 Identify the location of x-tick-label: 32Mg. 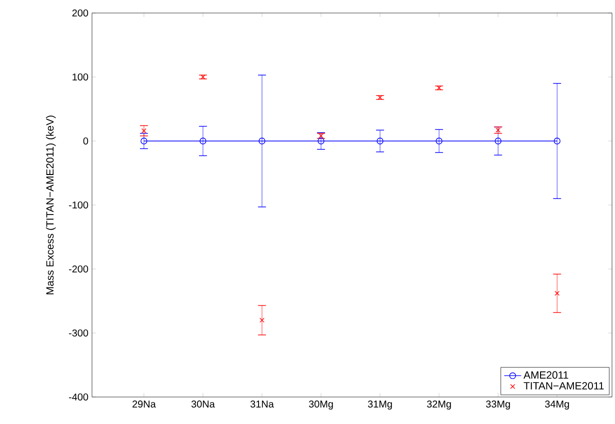
(438, 405).